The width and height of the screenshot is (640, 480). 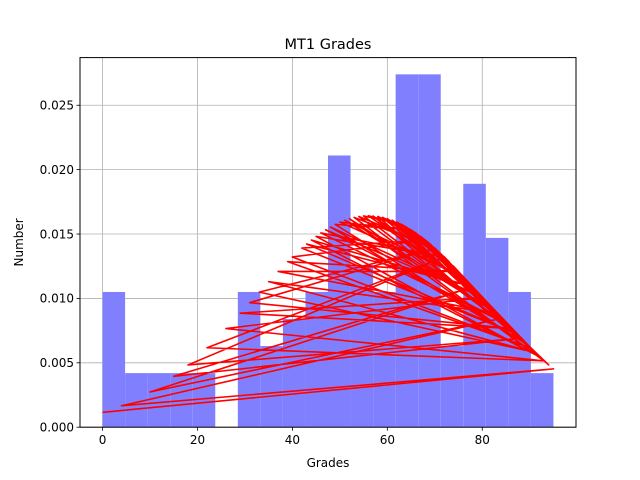 I want to click on y-tick-label: 0.015, so click(x=57, y=234).